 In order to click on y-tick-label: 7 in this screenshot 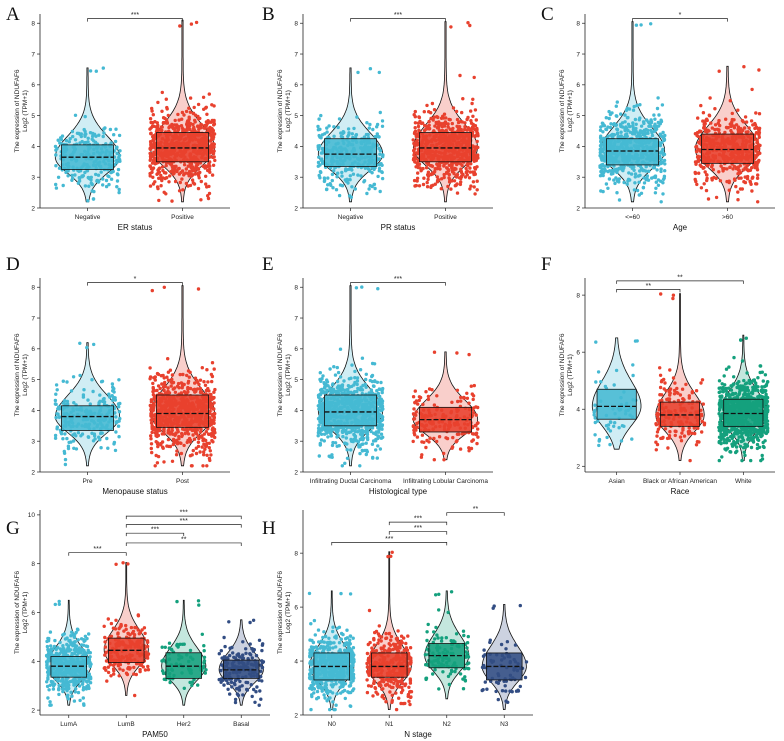, I will do `click(33, 318)`.